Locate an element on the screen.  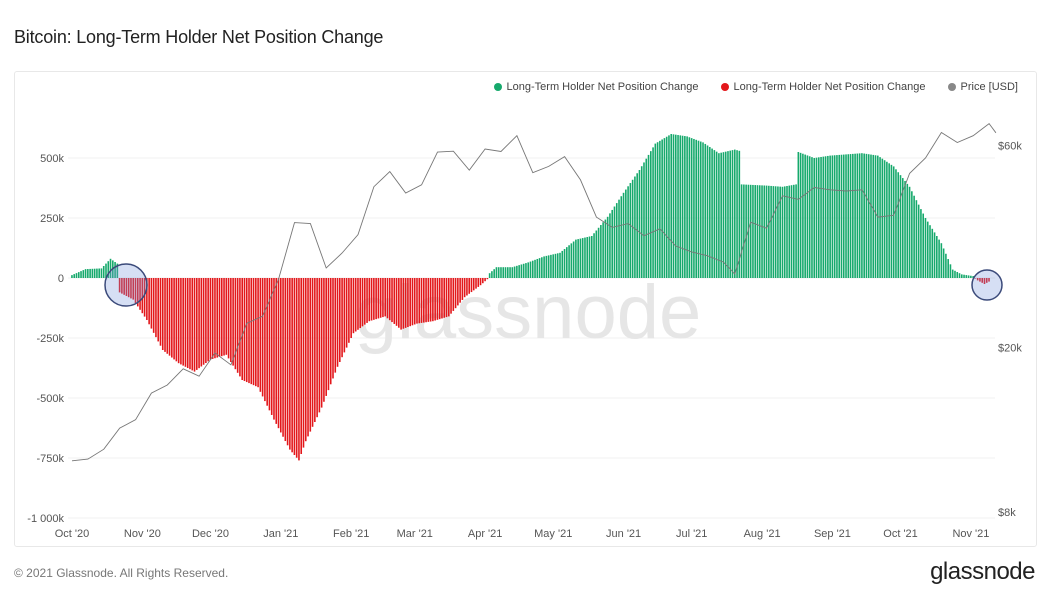
legend-item-negative: Long-Term Holder Net Position Change is located at coordinates (823, 87).